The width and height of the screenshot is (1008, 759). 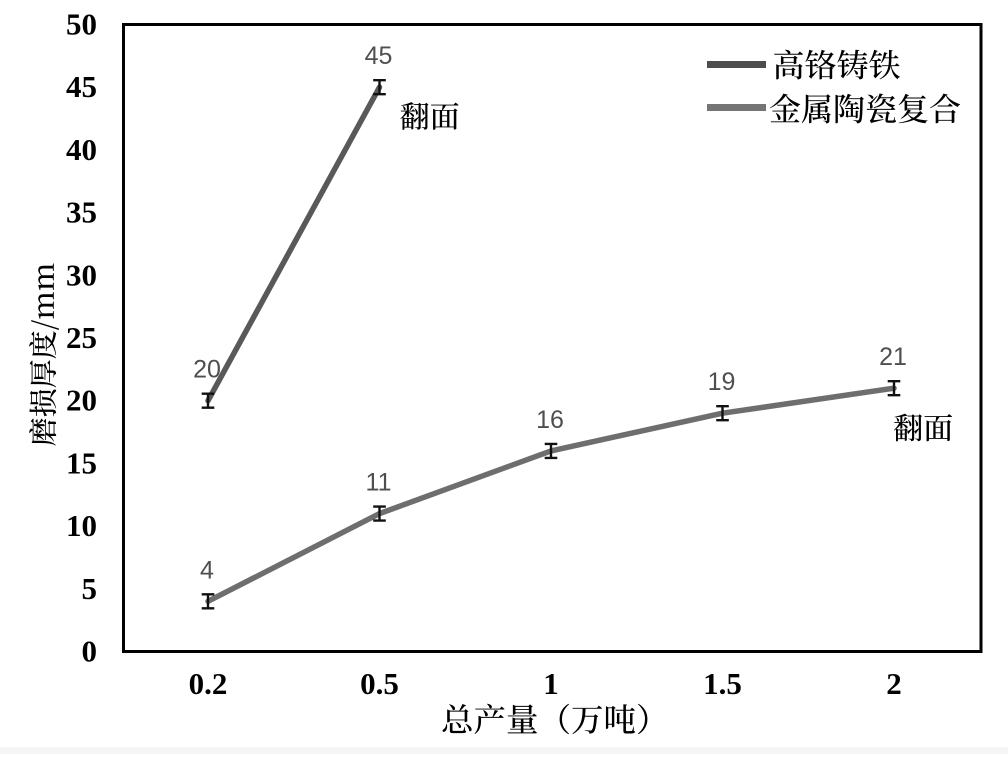 I want to click on svg-text: 16, so click(x=550, y=420).